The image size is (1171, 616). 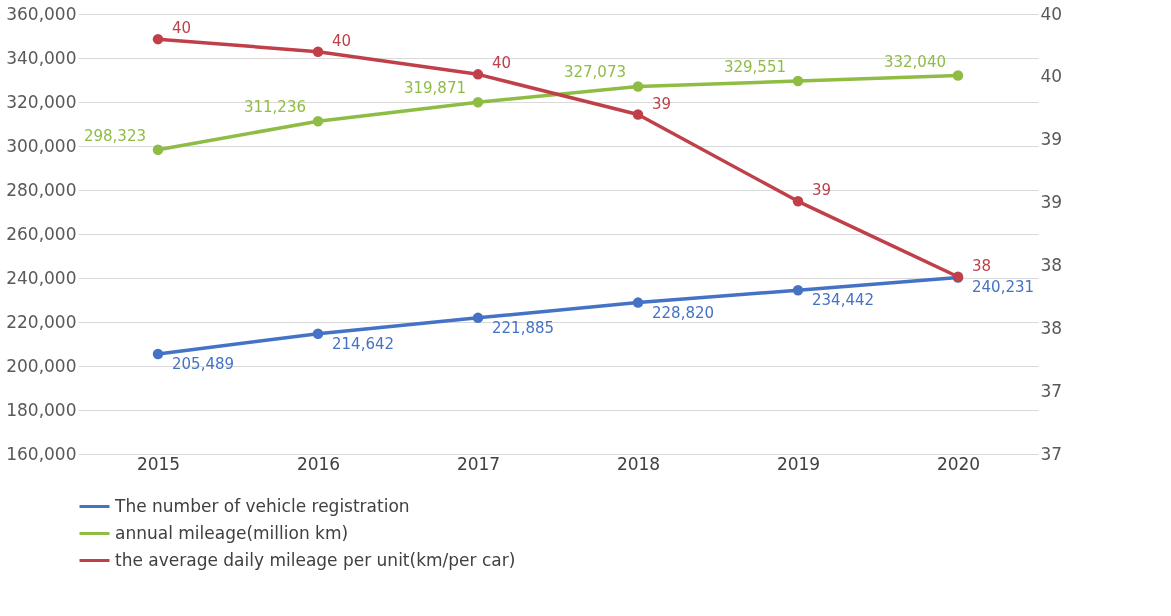 I want to click on data-label: 298,323, so click(x=114, y=135).